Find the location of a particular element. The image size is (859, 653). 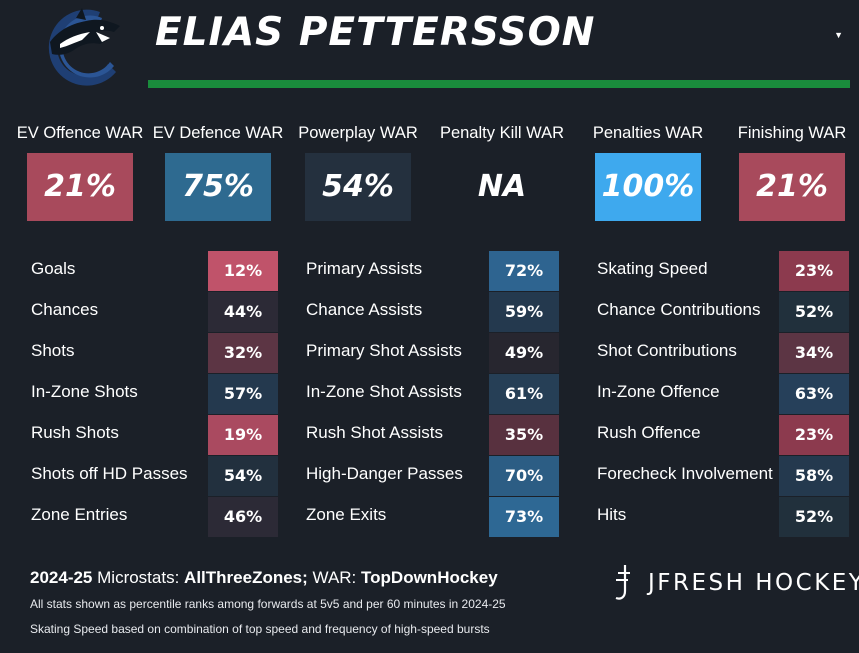

stat-row: In-Zone Shot Assists 61% is located at coordinates (434, 393).